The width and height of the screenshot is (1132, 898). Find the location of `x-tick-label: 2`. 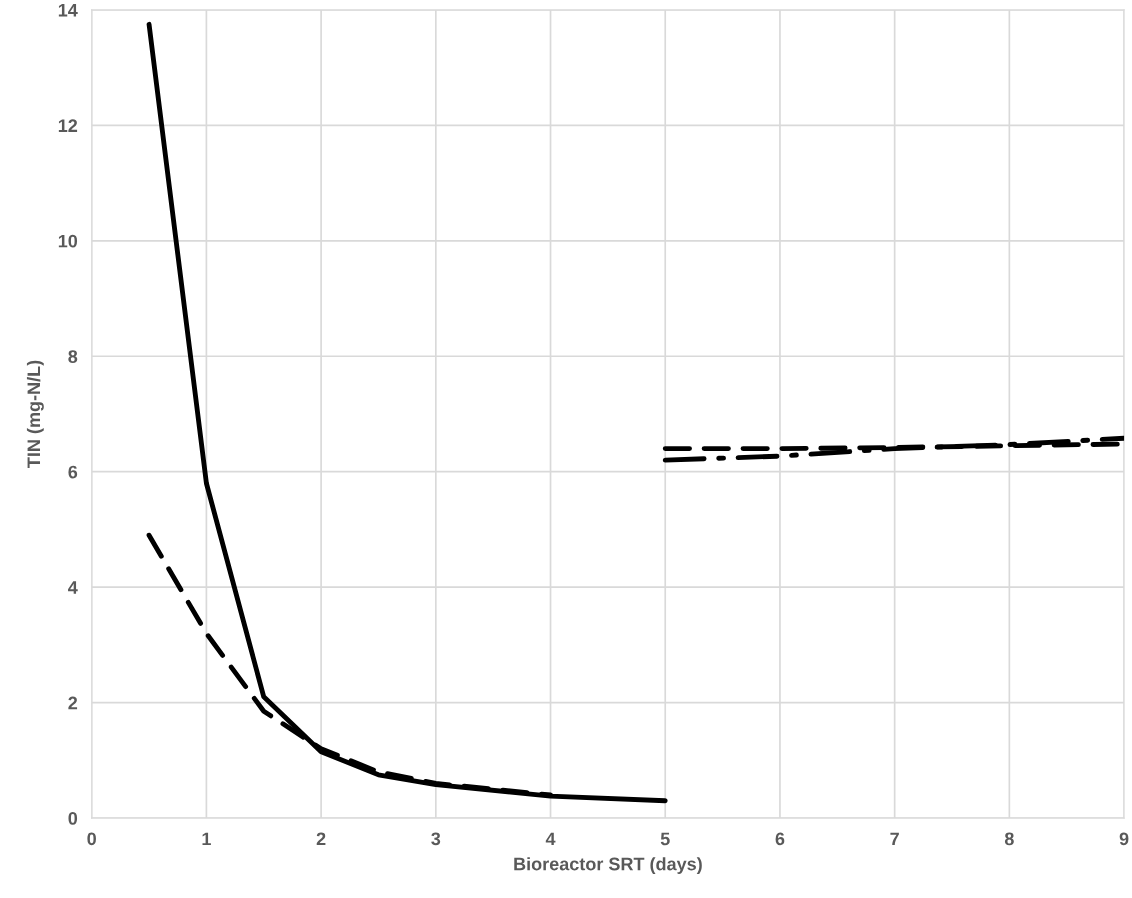

x-tick-label: 2 is located at coordinates (321, 839).